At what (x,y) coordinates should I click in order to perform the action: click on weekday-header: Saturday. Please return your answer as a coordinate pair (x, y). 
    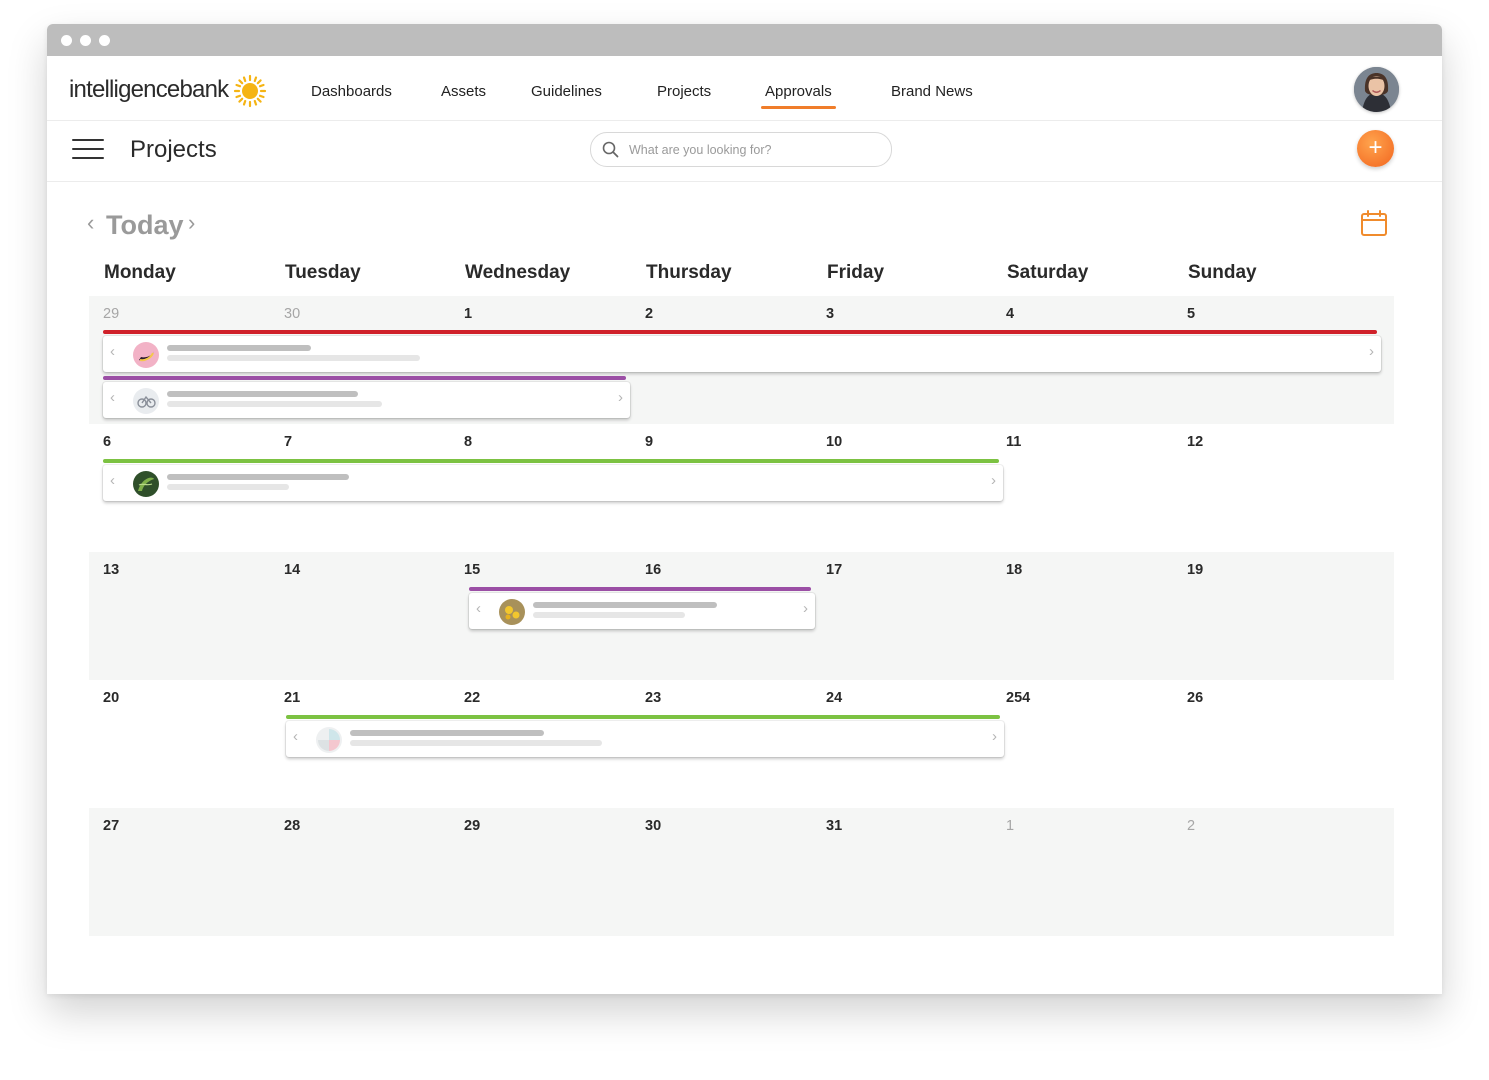
    Looking at the image, I should click on (1048, 272).